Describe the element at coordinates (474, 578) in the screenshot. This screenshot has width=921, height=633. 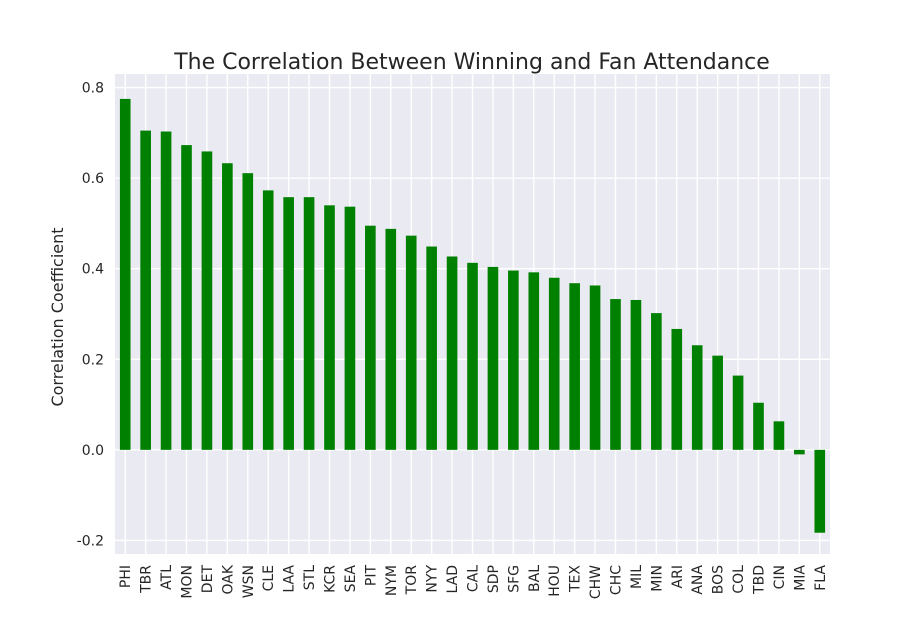
I see `x-tick-label: CAL` at that location.